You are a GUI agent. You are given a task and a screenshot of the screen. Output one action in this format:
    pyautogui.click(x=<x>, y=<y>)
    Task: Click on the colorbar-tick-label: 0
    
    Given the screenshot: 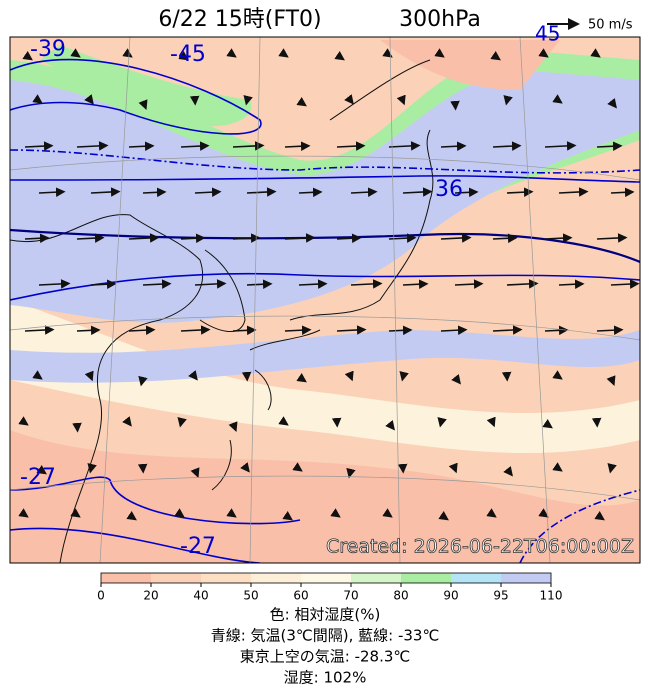 What is the action you would take?
    pyautogui.click(x=101, y=596)
    